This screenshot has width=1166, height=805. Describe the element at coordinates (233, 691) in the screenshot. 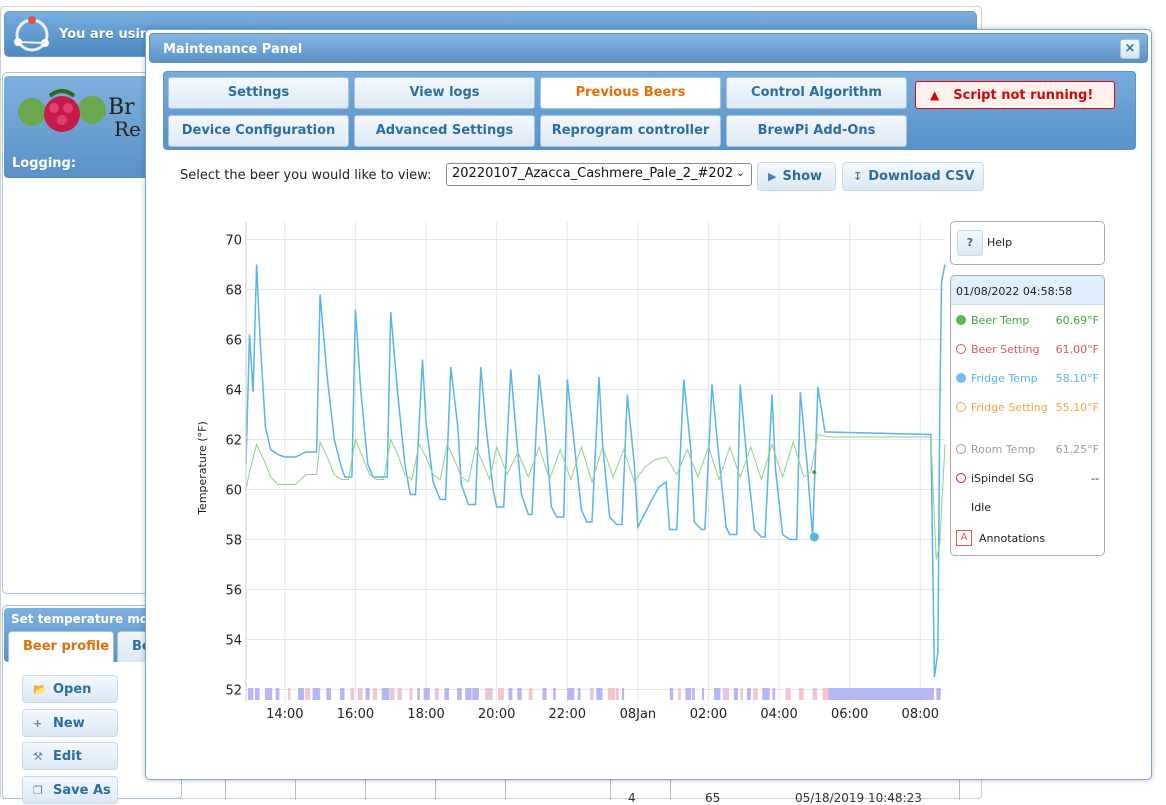

I see `y-tick-label: 52` at that location.